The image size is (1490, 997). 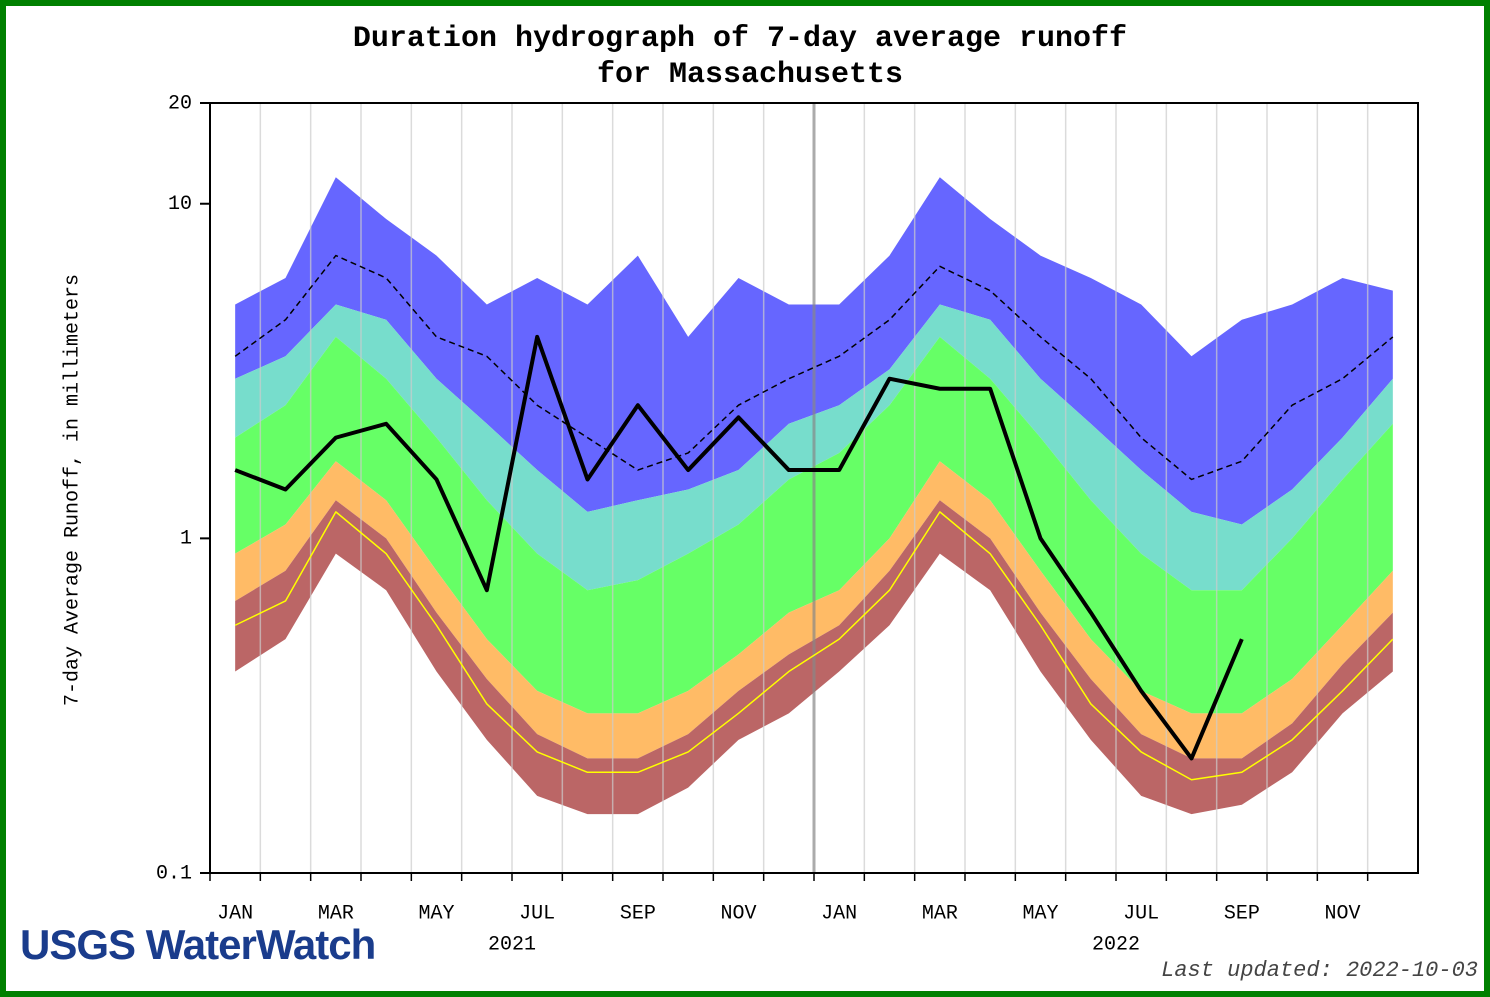 What do you see at coordinates (750, 75) in the screenshot?
I see `chart-subtitle: for Massachusetts` at bounding box center [750, 75].